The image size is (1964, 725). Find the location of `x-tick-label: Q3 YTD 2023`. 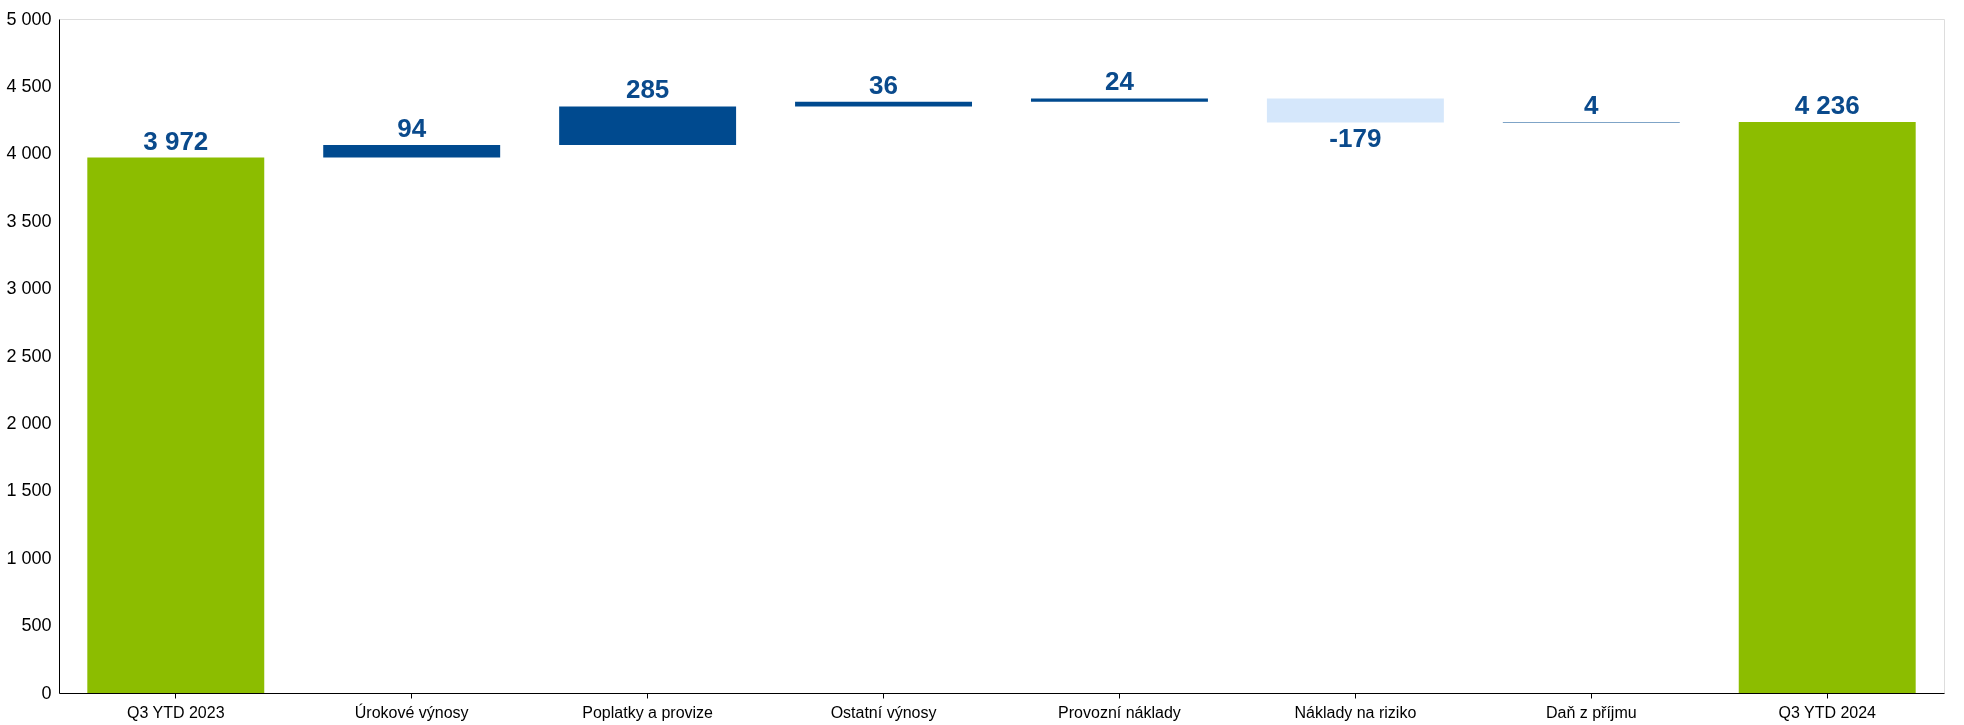

x-tick-label: Q3 YTD 2023 is located at coordinates (176, 712).